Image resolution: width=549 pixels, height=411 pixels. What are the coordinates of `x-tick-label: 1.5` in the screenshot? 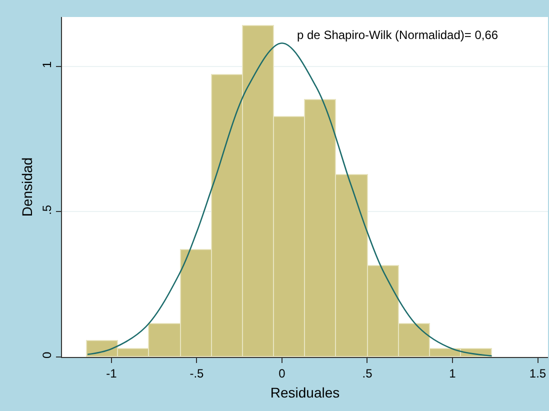 It's located at (537, 373).